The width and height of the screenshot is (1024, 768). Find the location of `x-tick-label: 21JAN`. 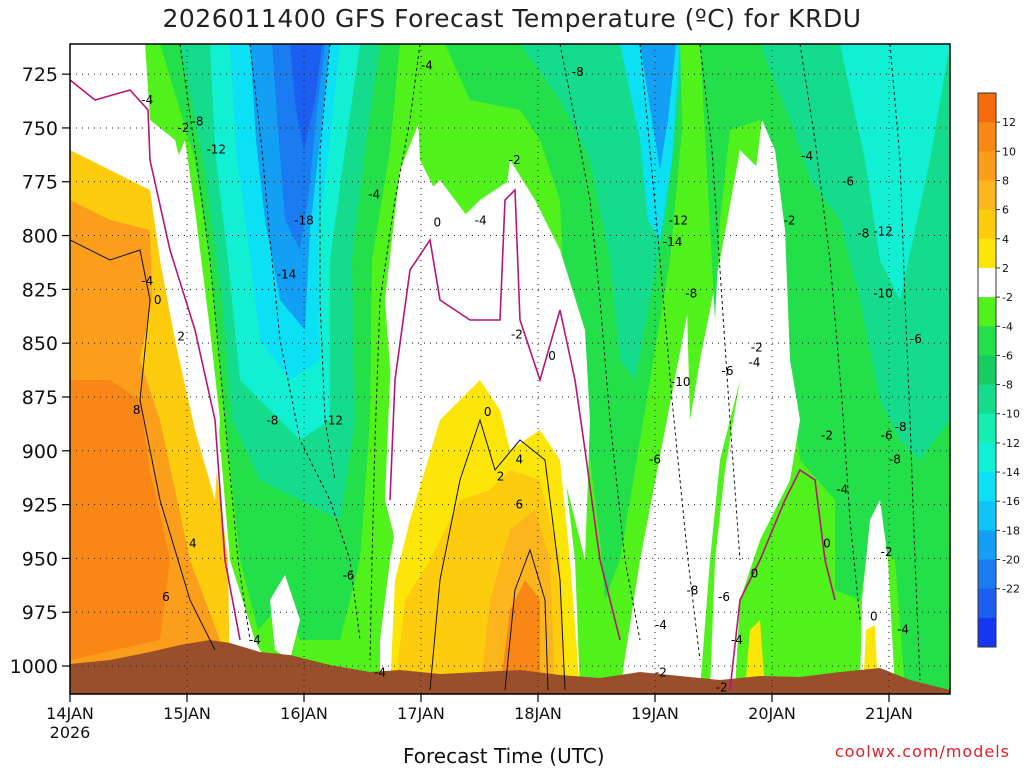

x-tick-label: 21JAN is located at coordinates (889, 713).